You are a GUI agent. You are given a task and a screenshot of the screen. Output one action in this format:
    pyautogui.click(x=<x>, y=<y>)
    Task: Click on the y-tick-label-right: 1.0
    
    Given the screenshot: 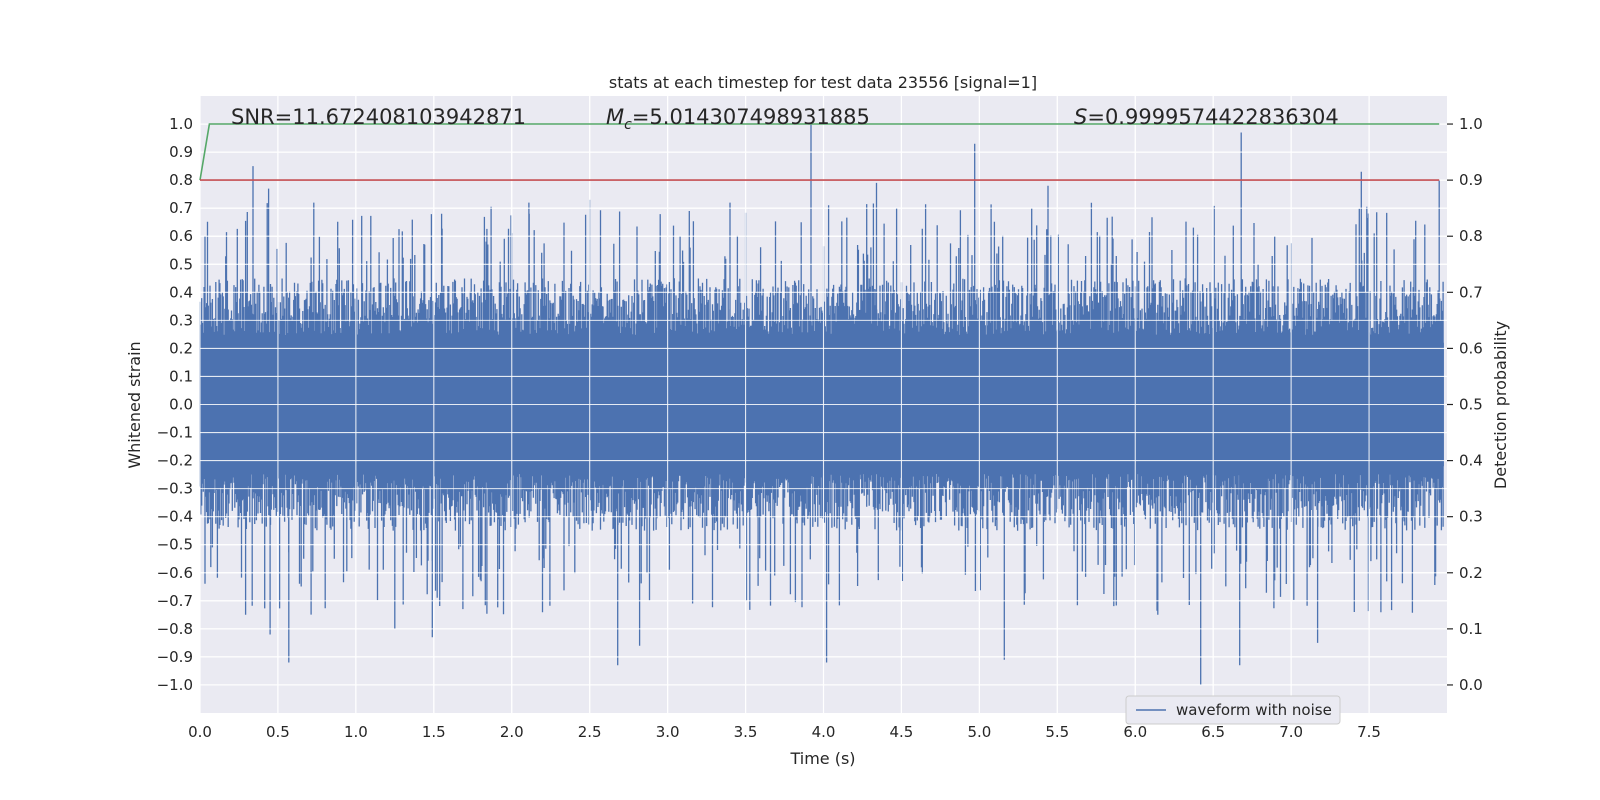 What is the action you would take?
    pyautogui.click(x=1471, y=124)
    